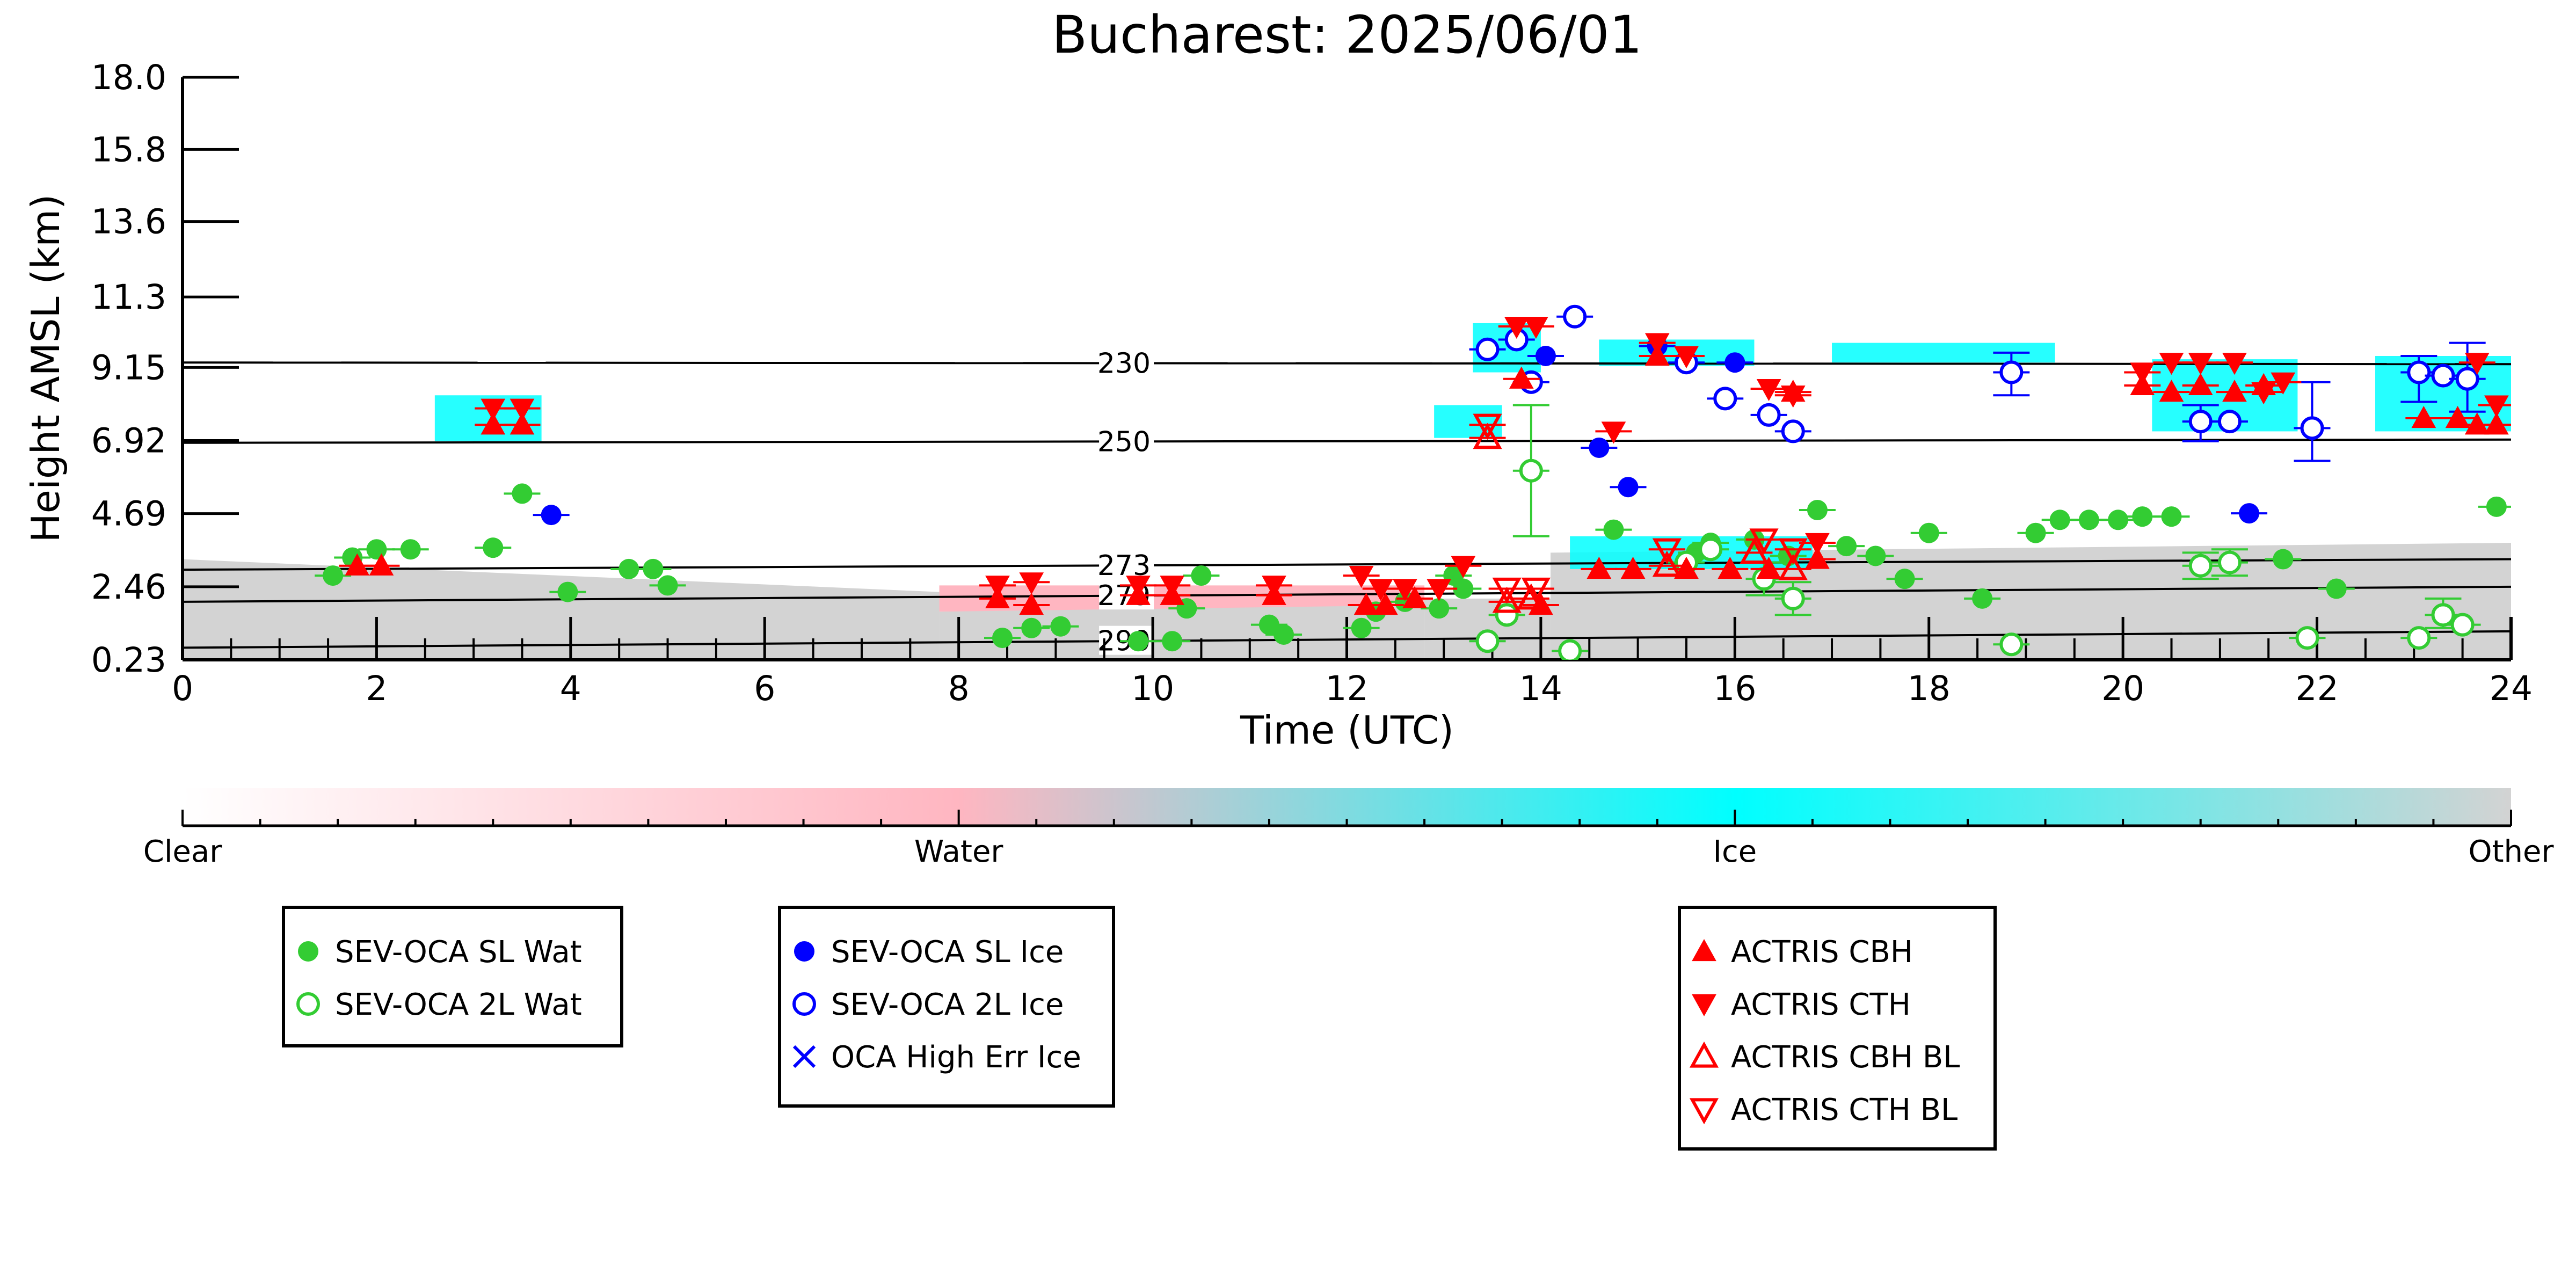 This screenshot has height=1288, width=2576. What do you see at coordinates (1821, 1004) in the screenshot?
I see `legend-label-actris-cth: ACTRIS CTH` at bounding box center [1821, 1004].